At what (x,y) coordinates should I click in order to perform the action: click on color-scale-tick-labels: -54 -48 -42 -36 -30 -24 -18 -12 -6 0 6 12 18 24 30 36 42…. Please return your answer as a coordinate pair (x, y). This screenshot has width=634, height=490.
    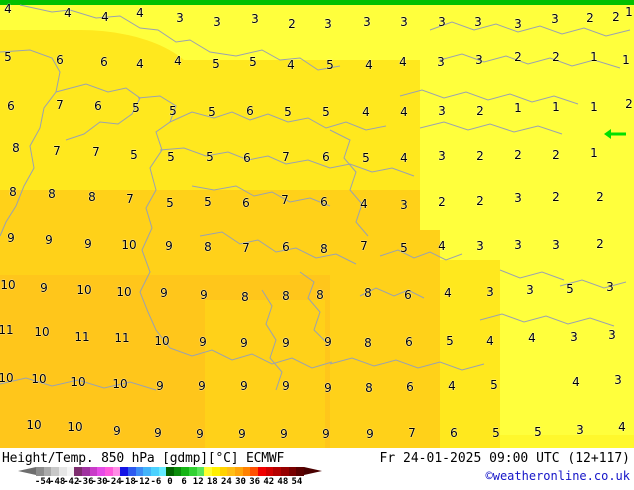
    Looking at the image, I should click on (170, 482).